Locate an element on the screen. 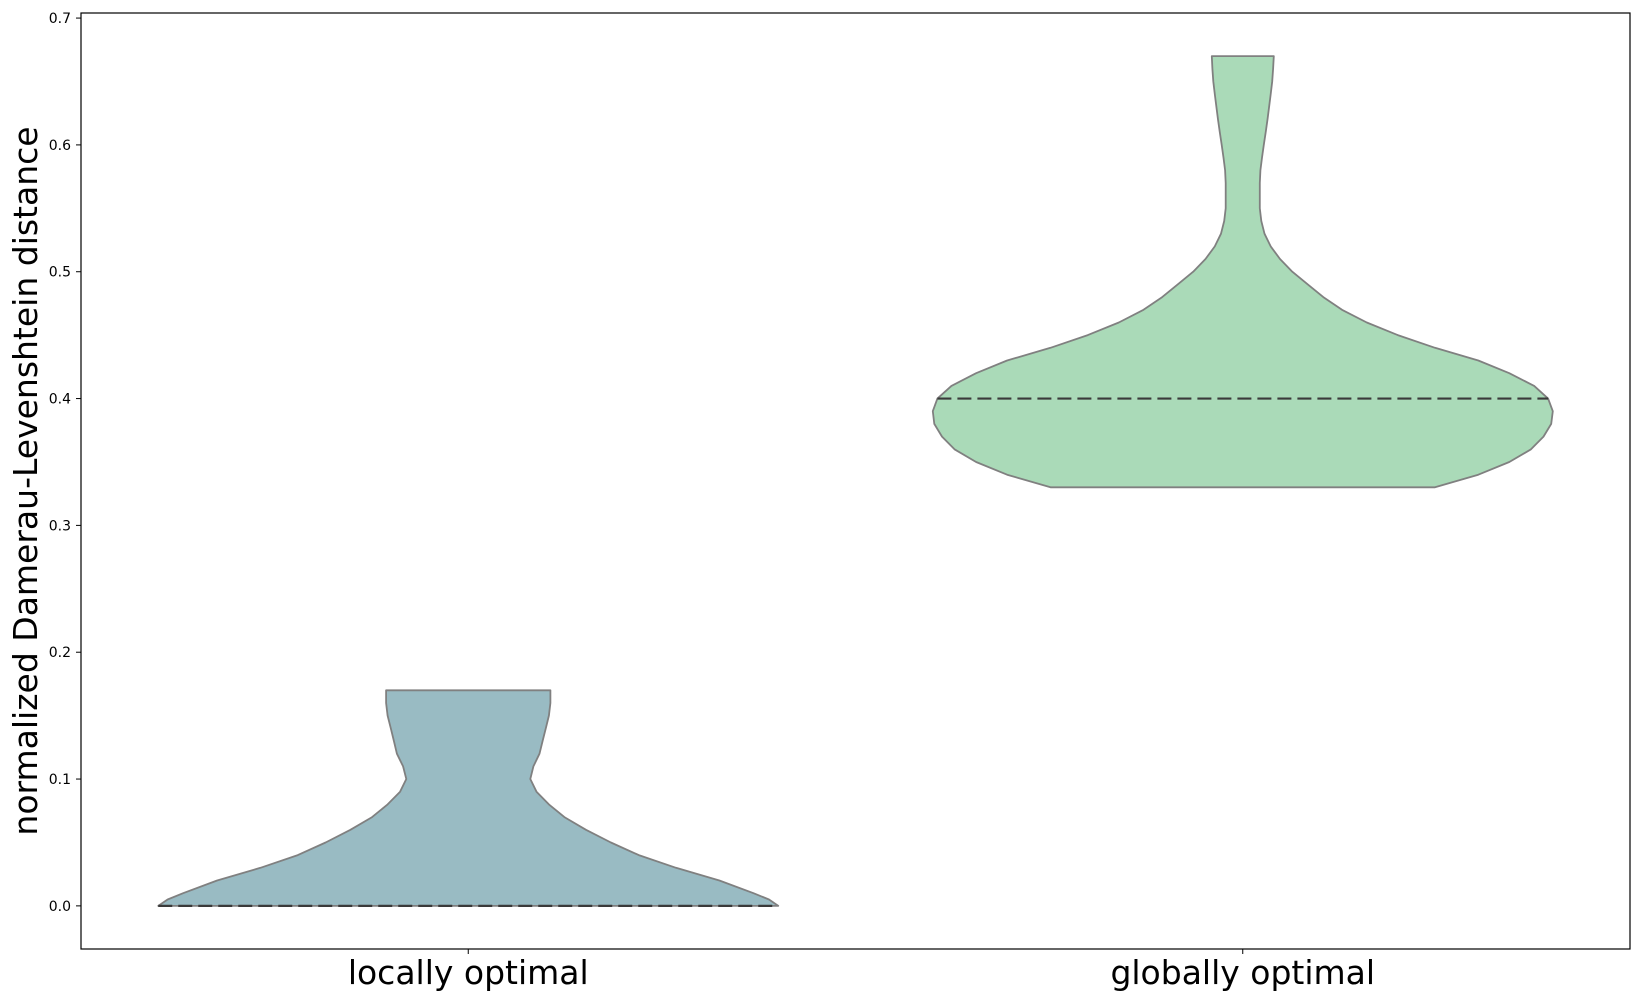 The width and height of the screenshot is (1636, 997). y-tick-label: 0.7 is located at coordinates (60, 19).